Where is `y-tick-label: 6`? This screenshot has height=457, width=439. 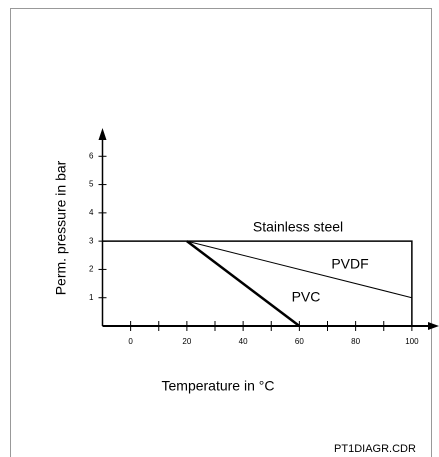
y-tick-label: 6 is located at coordinates (91, 155).